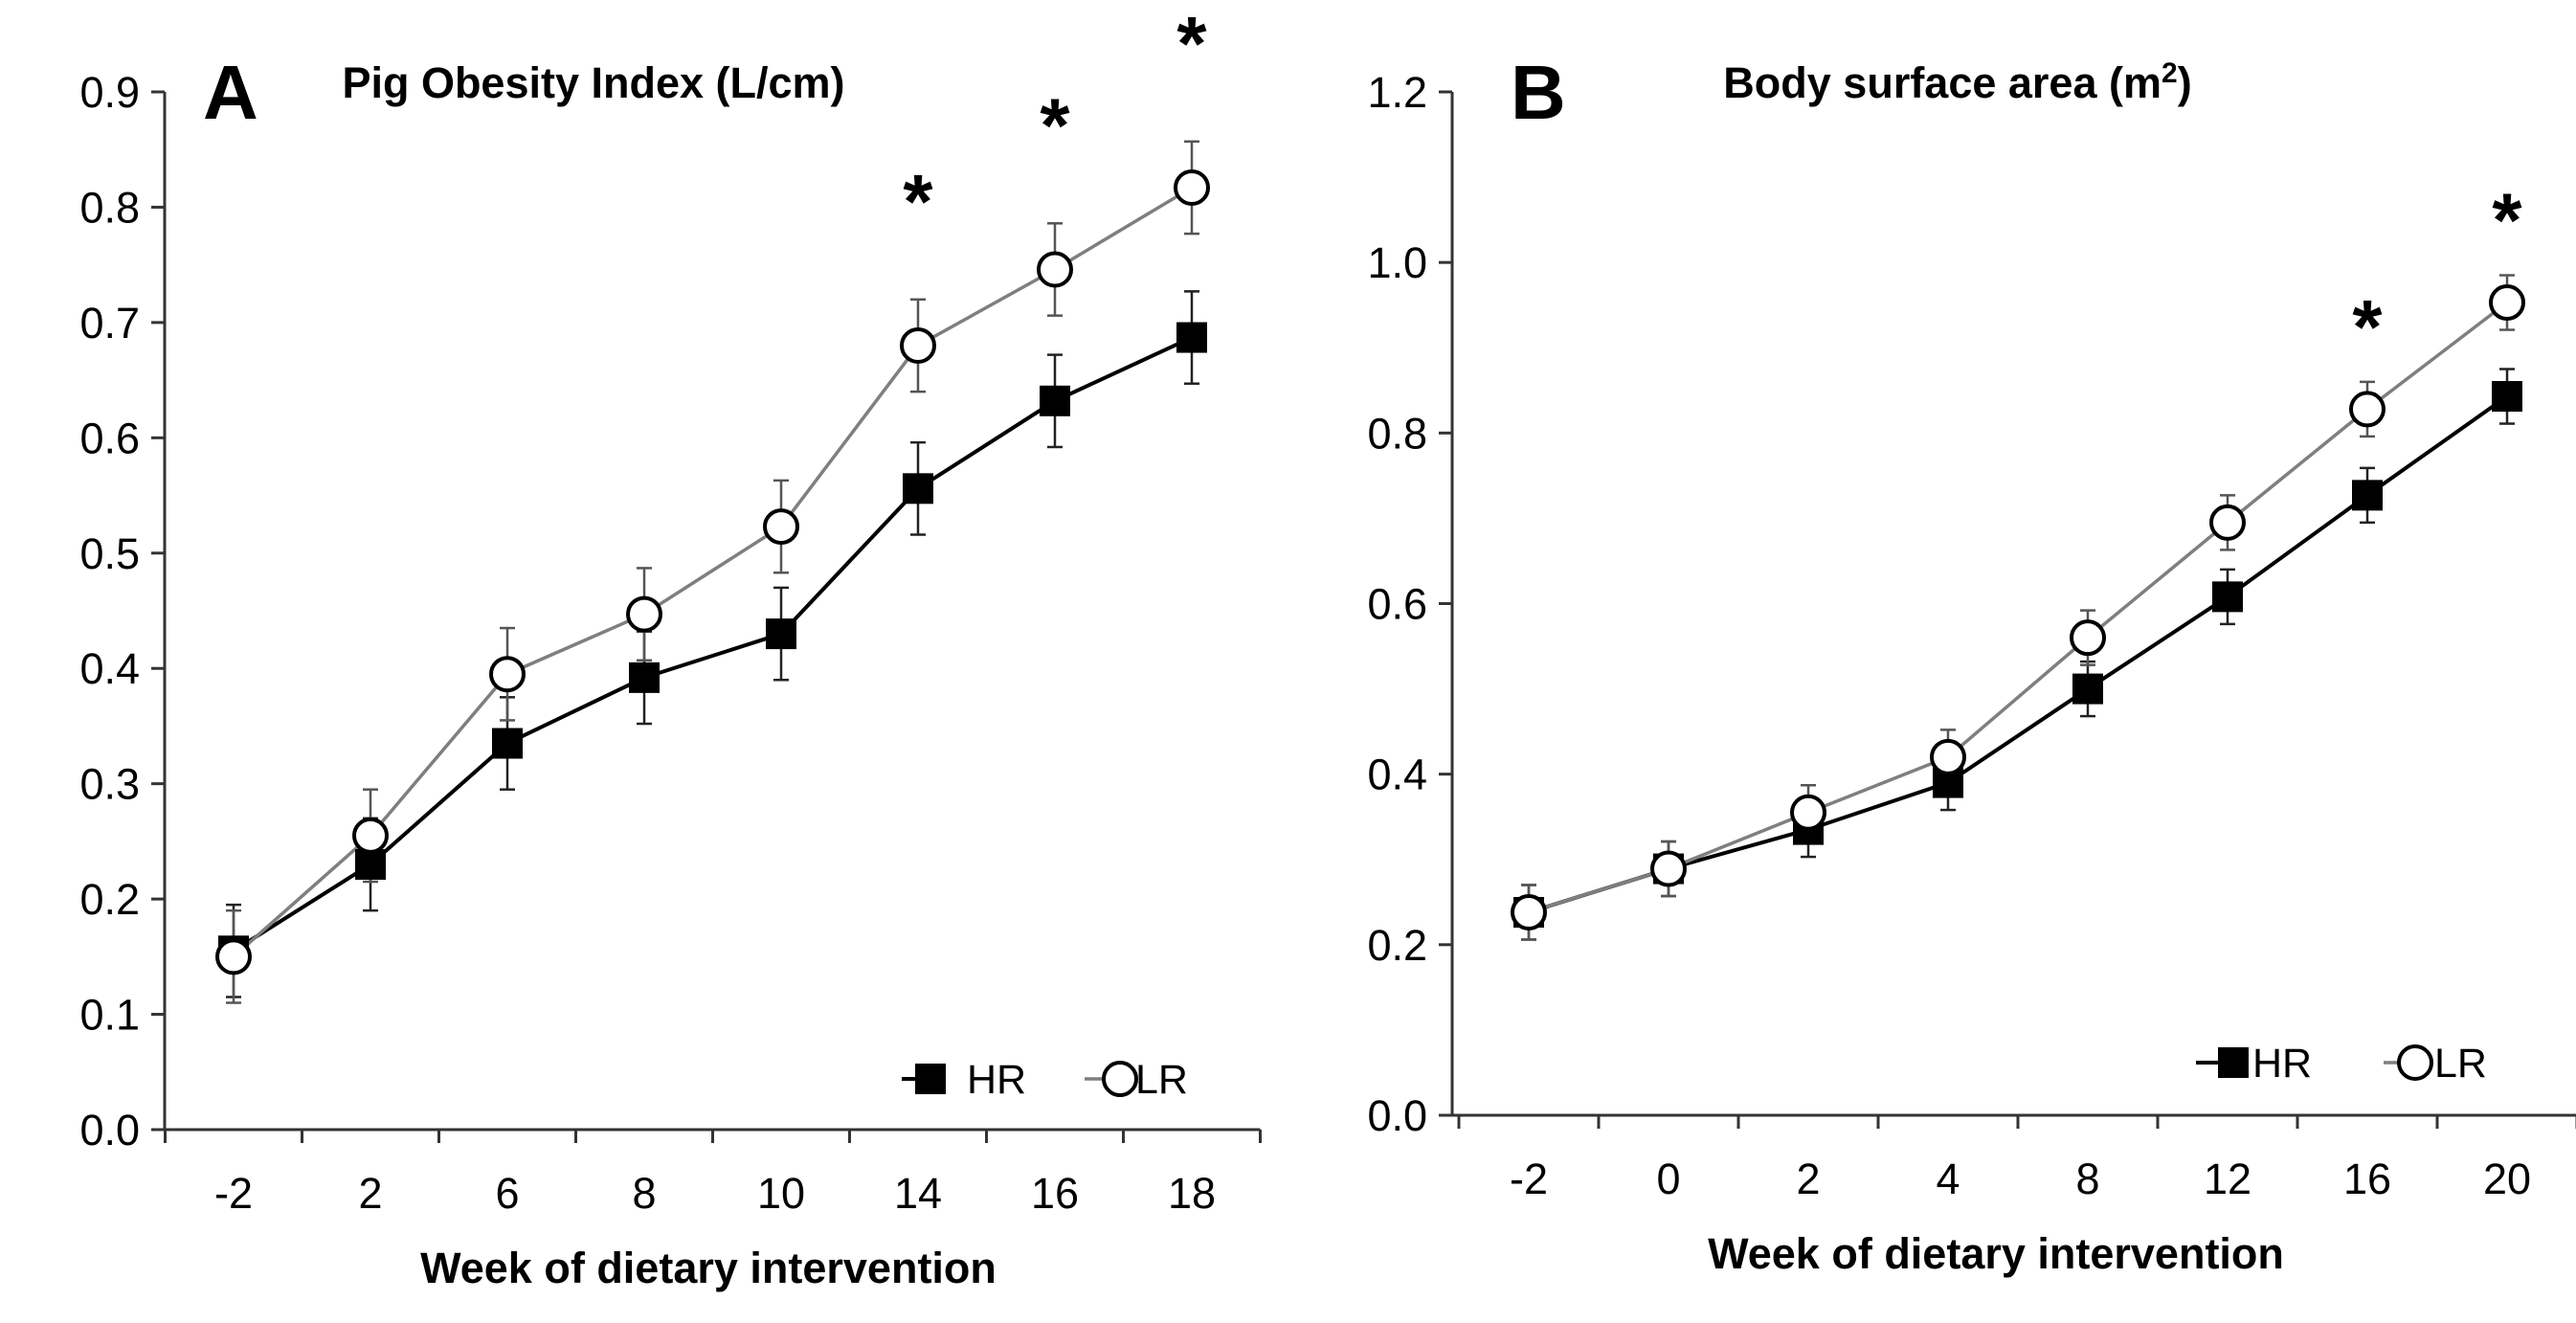  I want to click on y-tick-label: 0.5, so click(110, 553).